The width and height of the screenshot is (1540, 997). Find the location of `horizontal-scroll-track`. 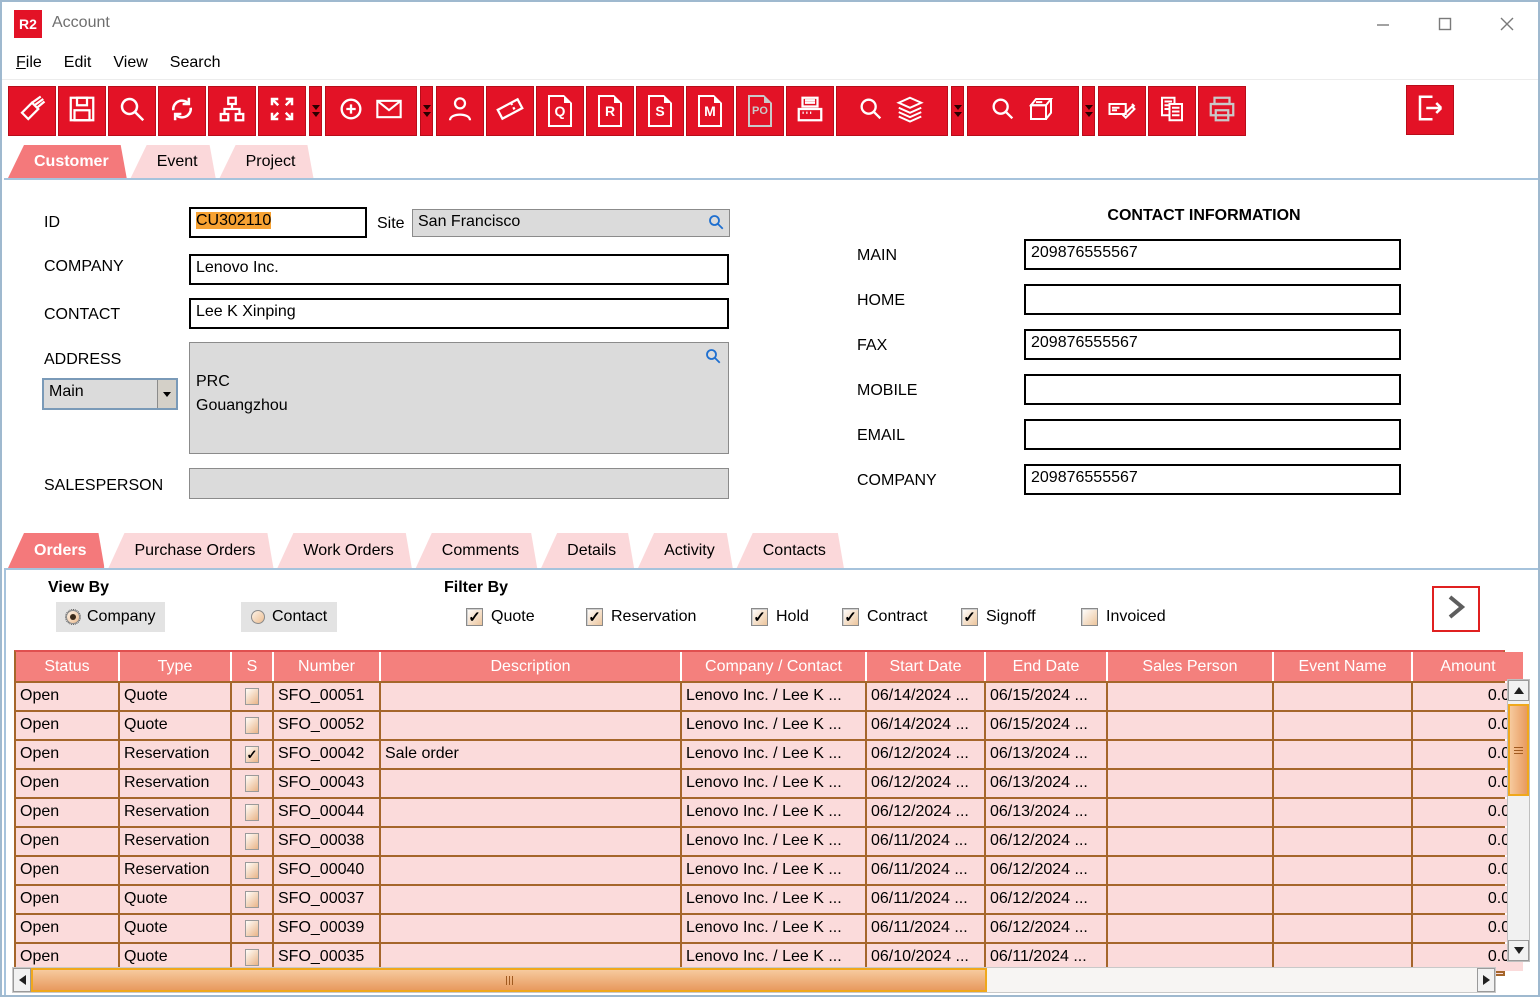

horizontal-scroll-track is located at coordinates (754, 980).